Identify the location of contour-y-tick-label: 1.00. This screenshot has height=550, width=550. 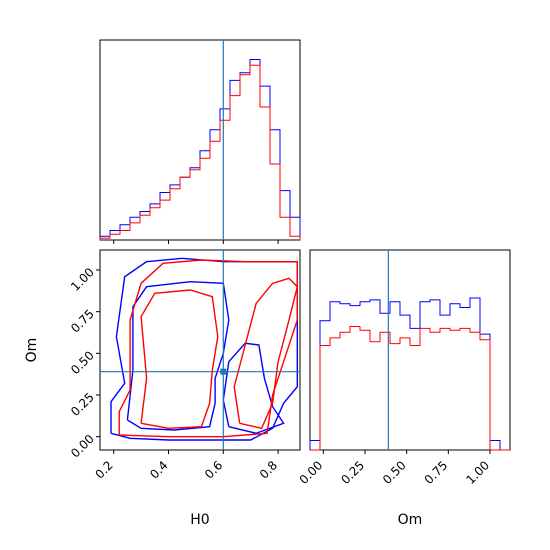
(82, 279).